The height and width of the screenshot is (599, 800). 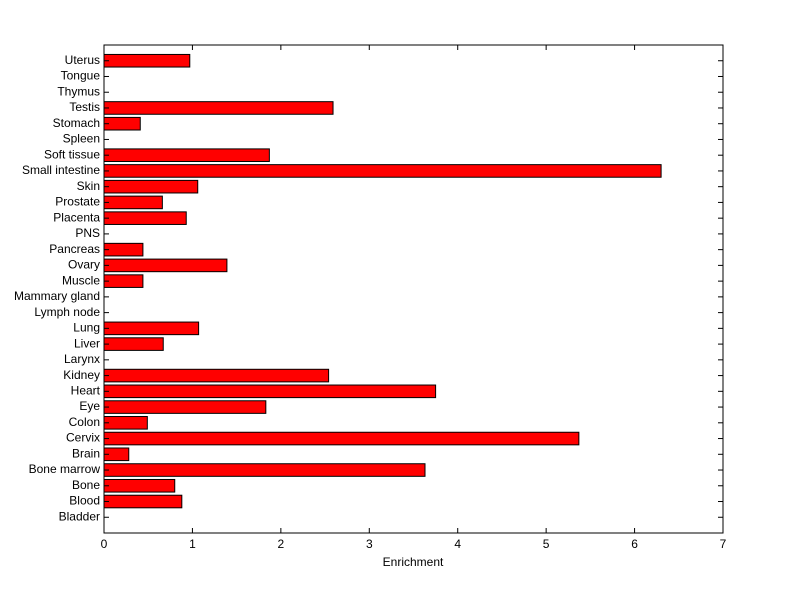 What do you see at coordinates (104, 544) in the screenshot?
I see `x-tick-label: 0` at bounding box center [104, 544].